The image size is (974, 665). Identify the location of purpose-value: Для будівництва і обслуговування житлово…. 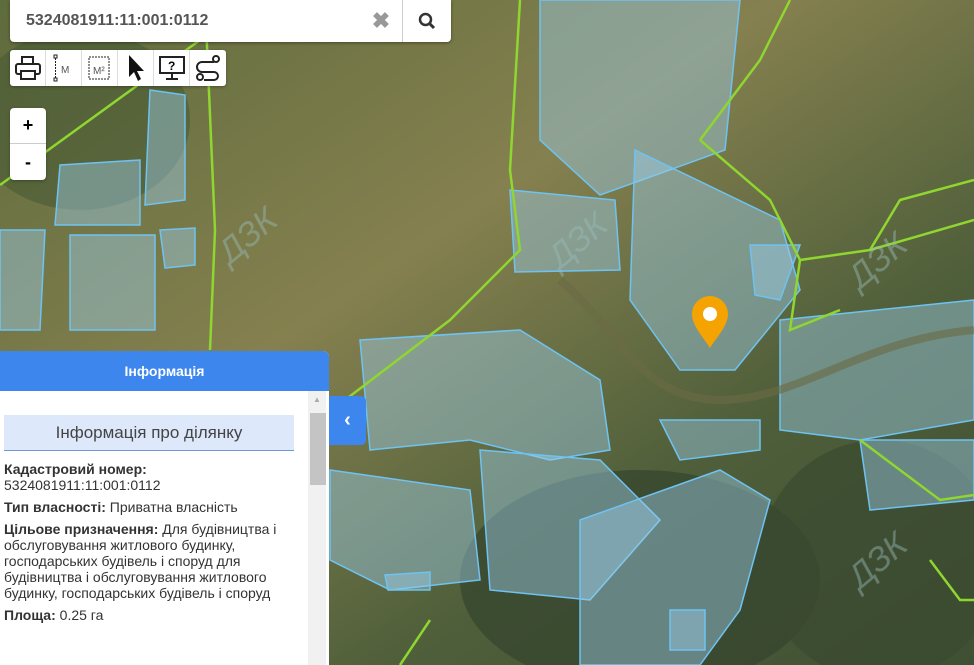
(140, 561).